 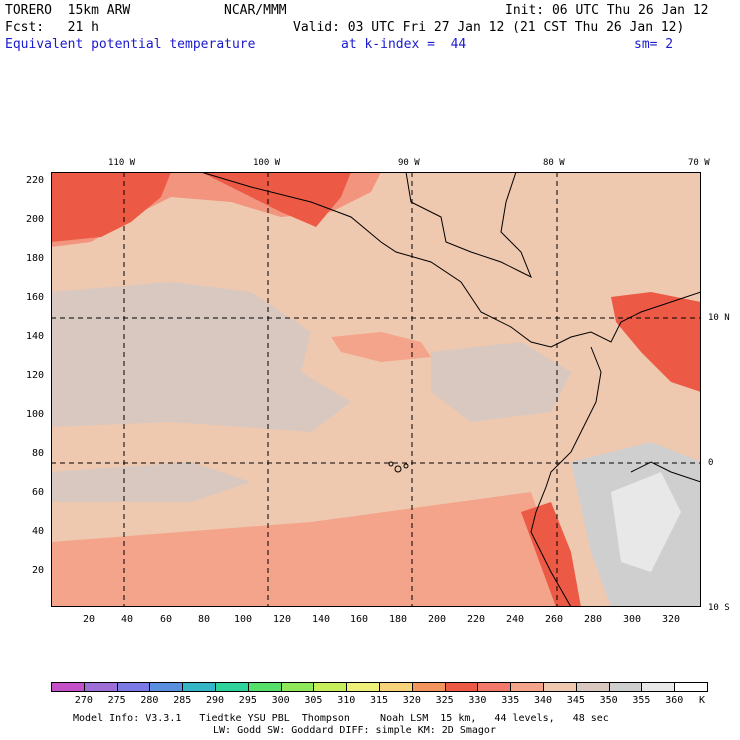 What do you see at coordinates (641, 700) in the screenshot?
I see `colorbar-label: 355` at bounding box center [641, 700].